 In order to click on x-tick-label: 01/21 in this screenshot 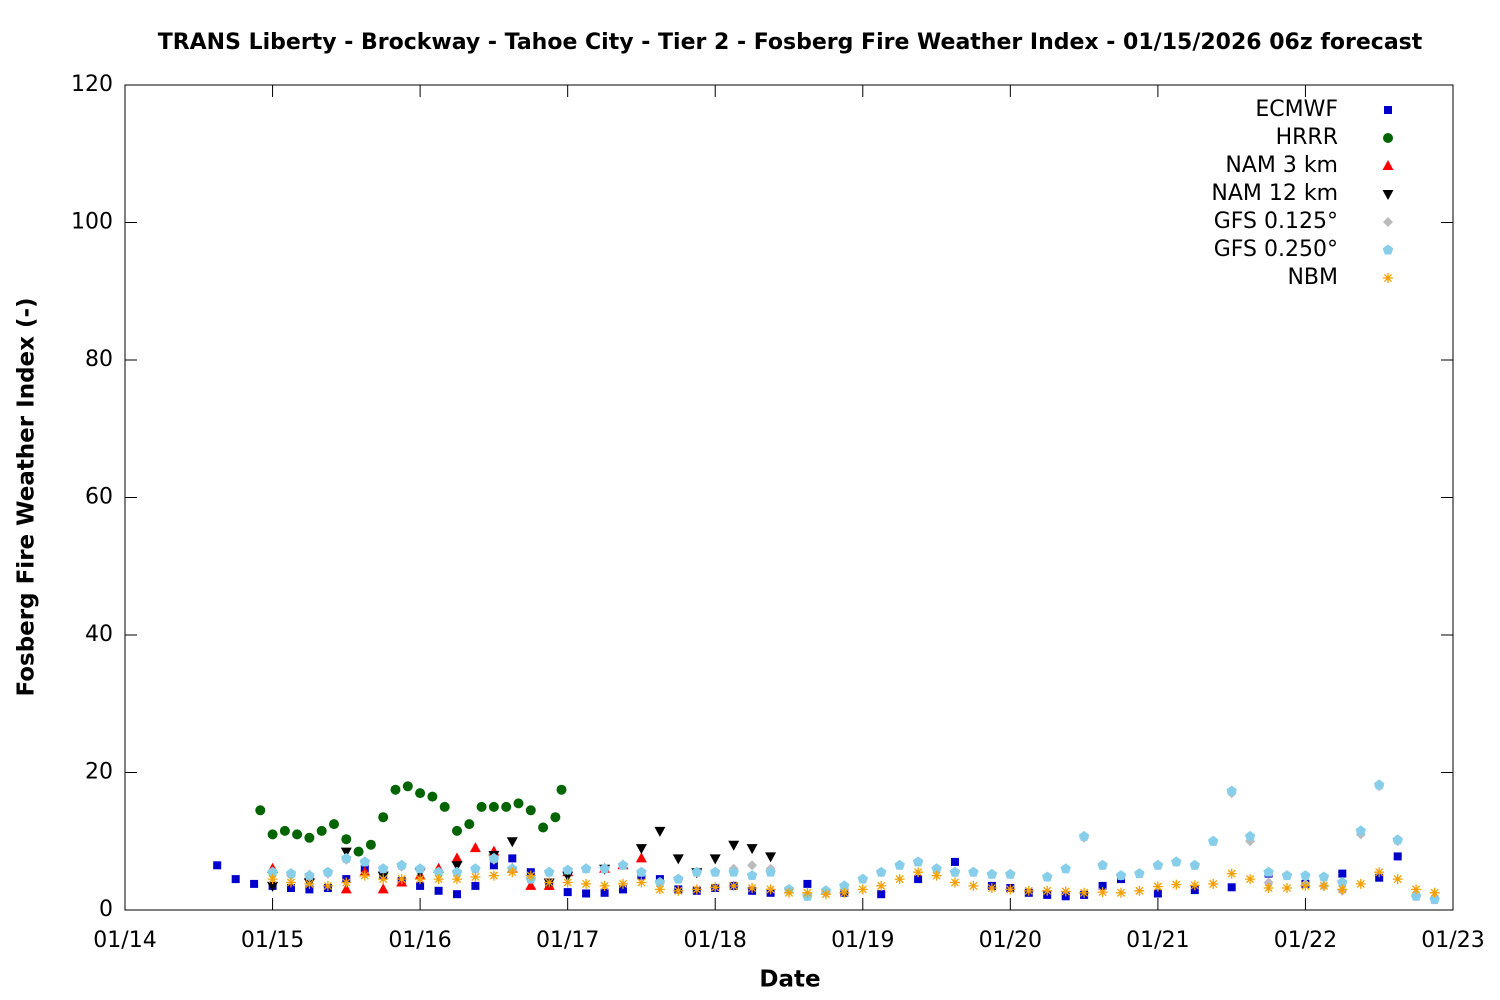, I will do `click(1157, 940)`.